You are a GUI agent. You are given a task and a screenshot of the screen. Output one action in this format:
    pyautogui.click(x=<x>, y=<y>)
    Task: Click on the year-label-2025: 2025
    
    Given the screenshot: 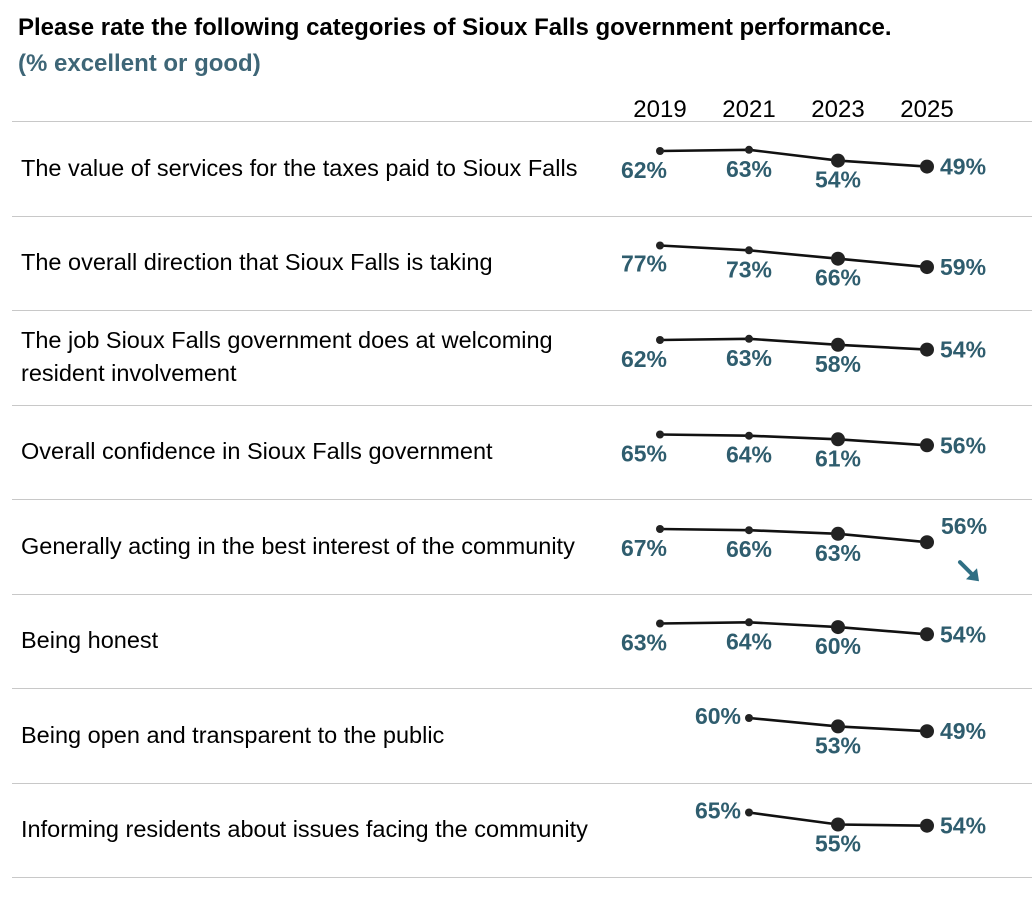 What is the action you would take?
    pyautogui.click(x=927, y=109)
    